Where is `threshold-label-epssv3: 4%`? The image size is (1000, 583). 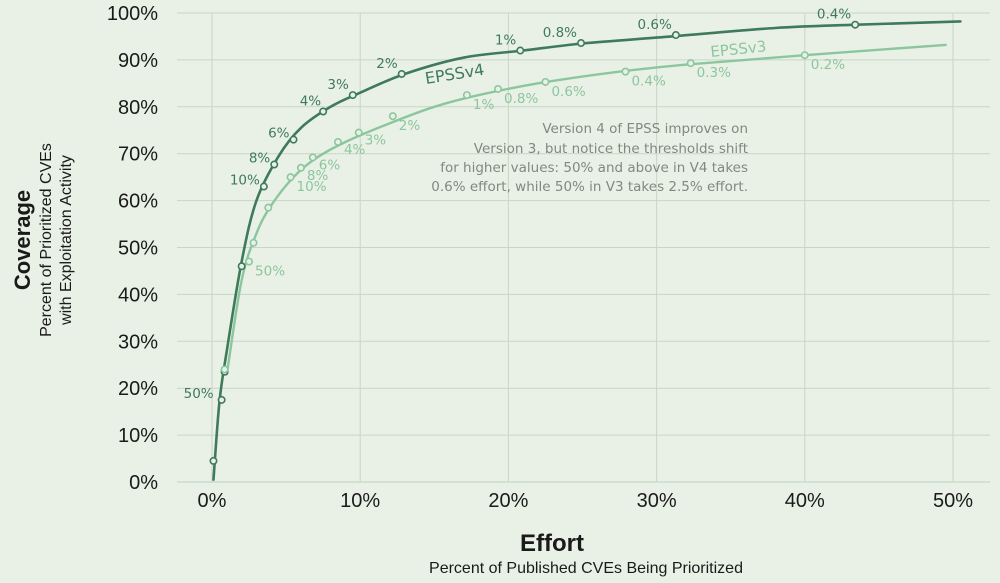 threshold-label-epssv3: 4% is located at coordinates (355, 150).